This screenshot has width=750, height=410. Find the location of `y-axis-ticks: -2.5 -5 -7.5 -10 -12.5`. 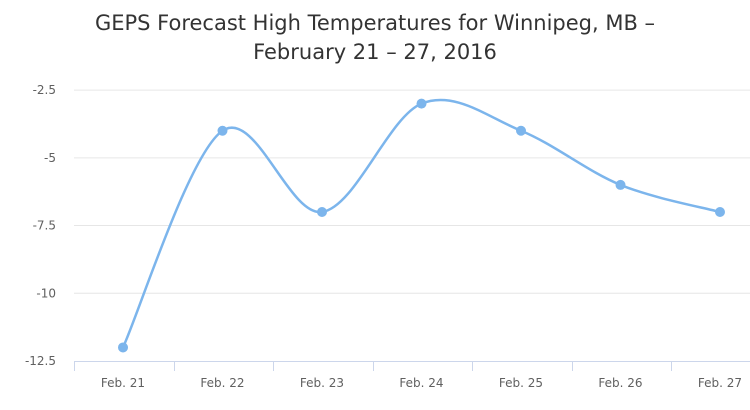

y-axis-ticks: -2.5 -5 -7.5 -10 -12.5 is located at coordinates (40, 225).